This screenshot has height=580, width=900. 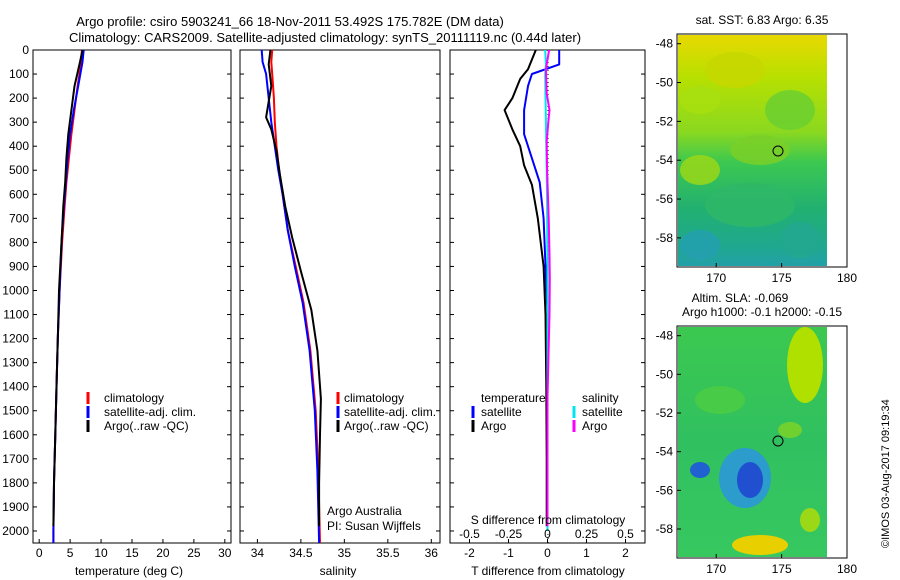 What do you see at coordinates (762, 312) in the screenshot?
I see `sla-map-subtitle: Argo h1000: -0.1 h2000: -0.15` at bounding box center [762, 312].